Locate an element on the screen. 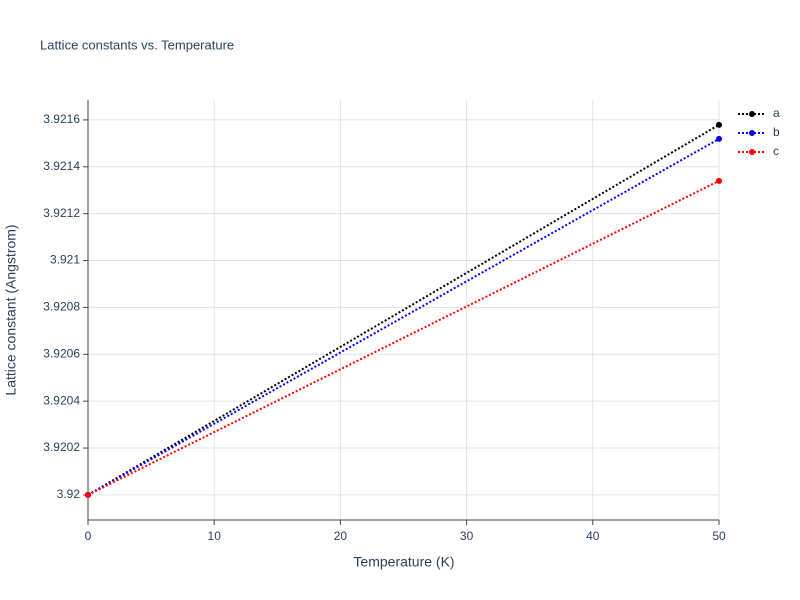  x-axis-title: Temperature (K) is located at coordinates (403, 562).